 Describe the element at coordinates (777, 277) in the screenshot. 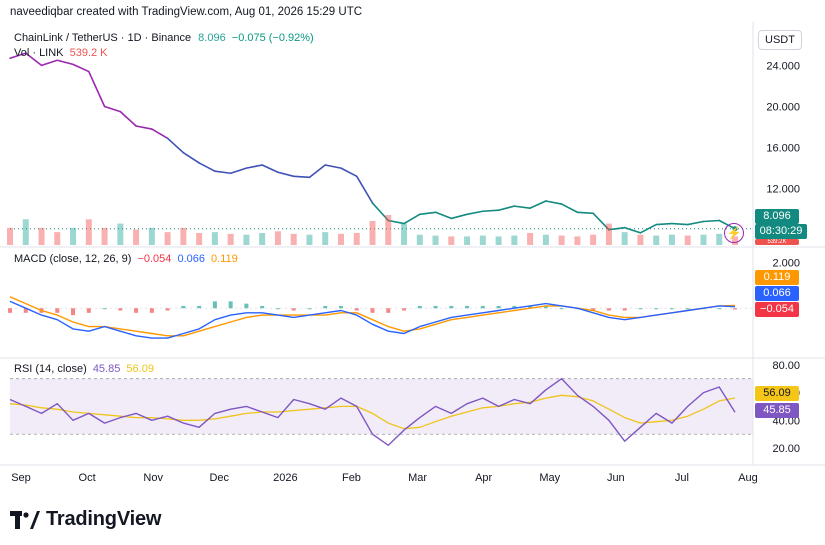

I see `macd-signal-tag: 0.119` at that location.